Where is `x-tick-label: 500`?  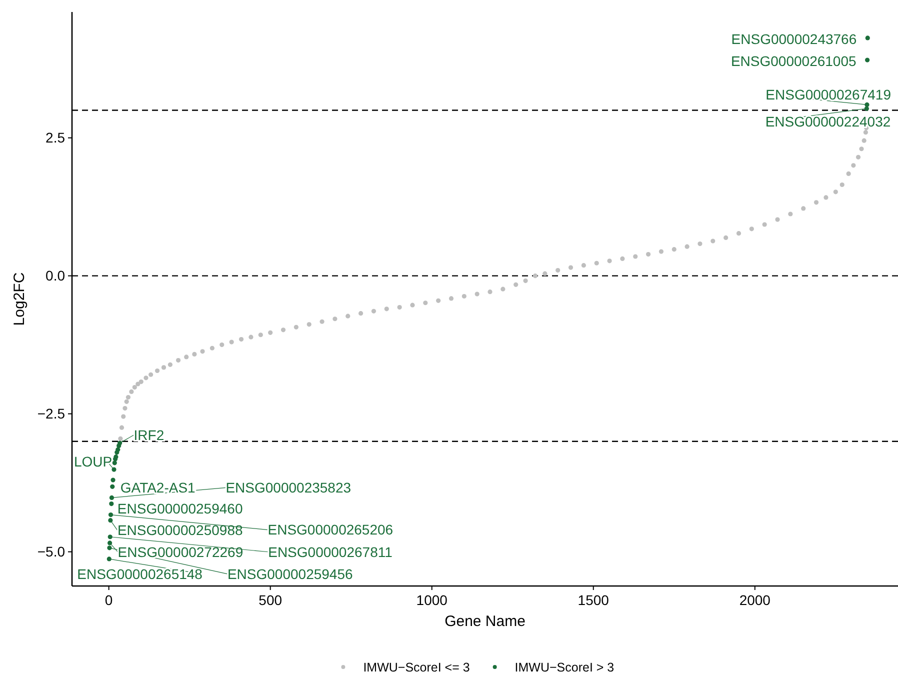
x-tick-label: 500 is located at coordinates (270, 600).